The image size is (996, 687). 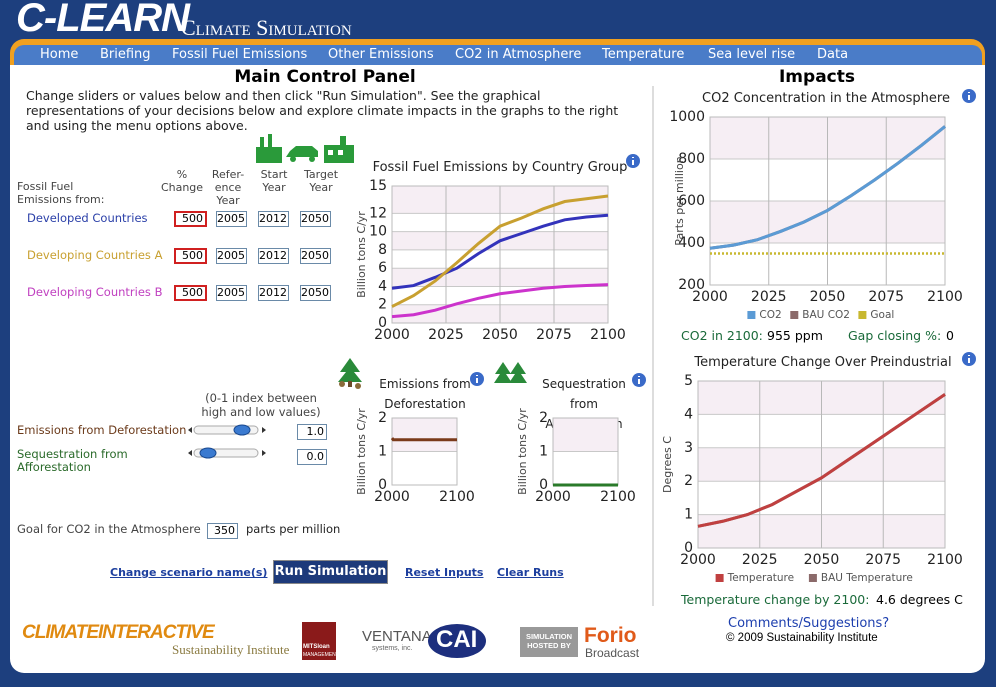 What do you see at coordinates (688, 414) in the screenshot?
I see `y-tick-label: 4` at bounding box center [688, 414].